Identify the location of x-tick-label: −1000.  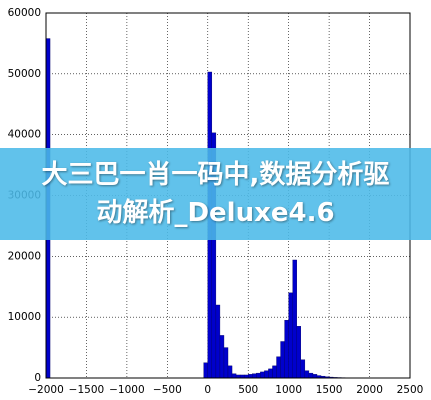
(127, 390).